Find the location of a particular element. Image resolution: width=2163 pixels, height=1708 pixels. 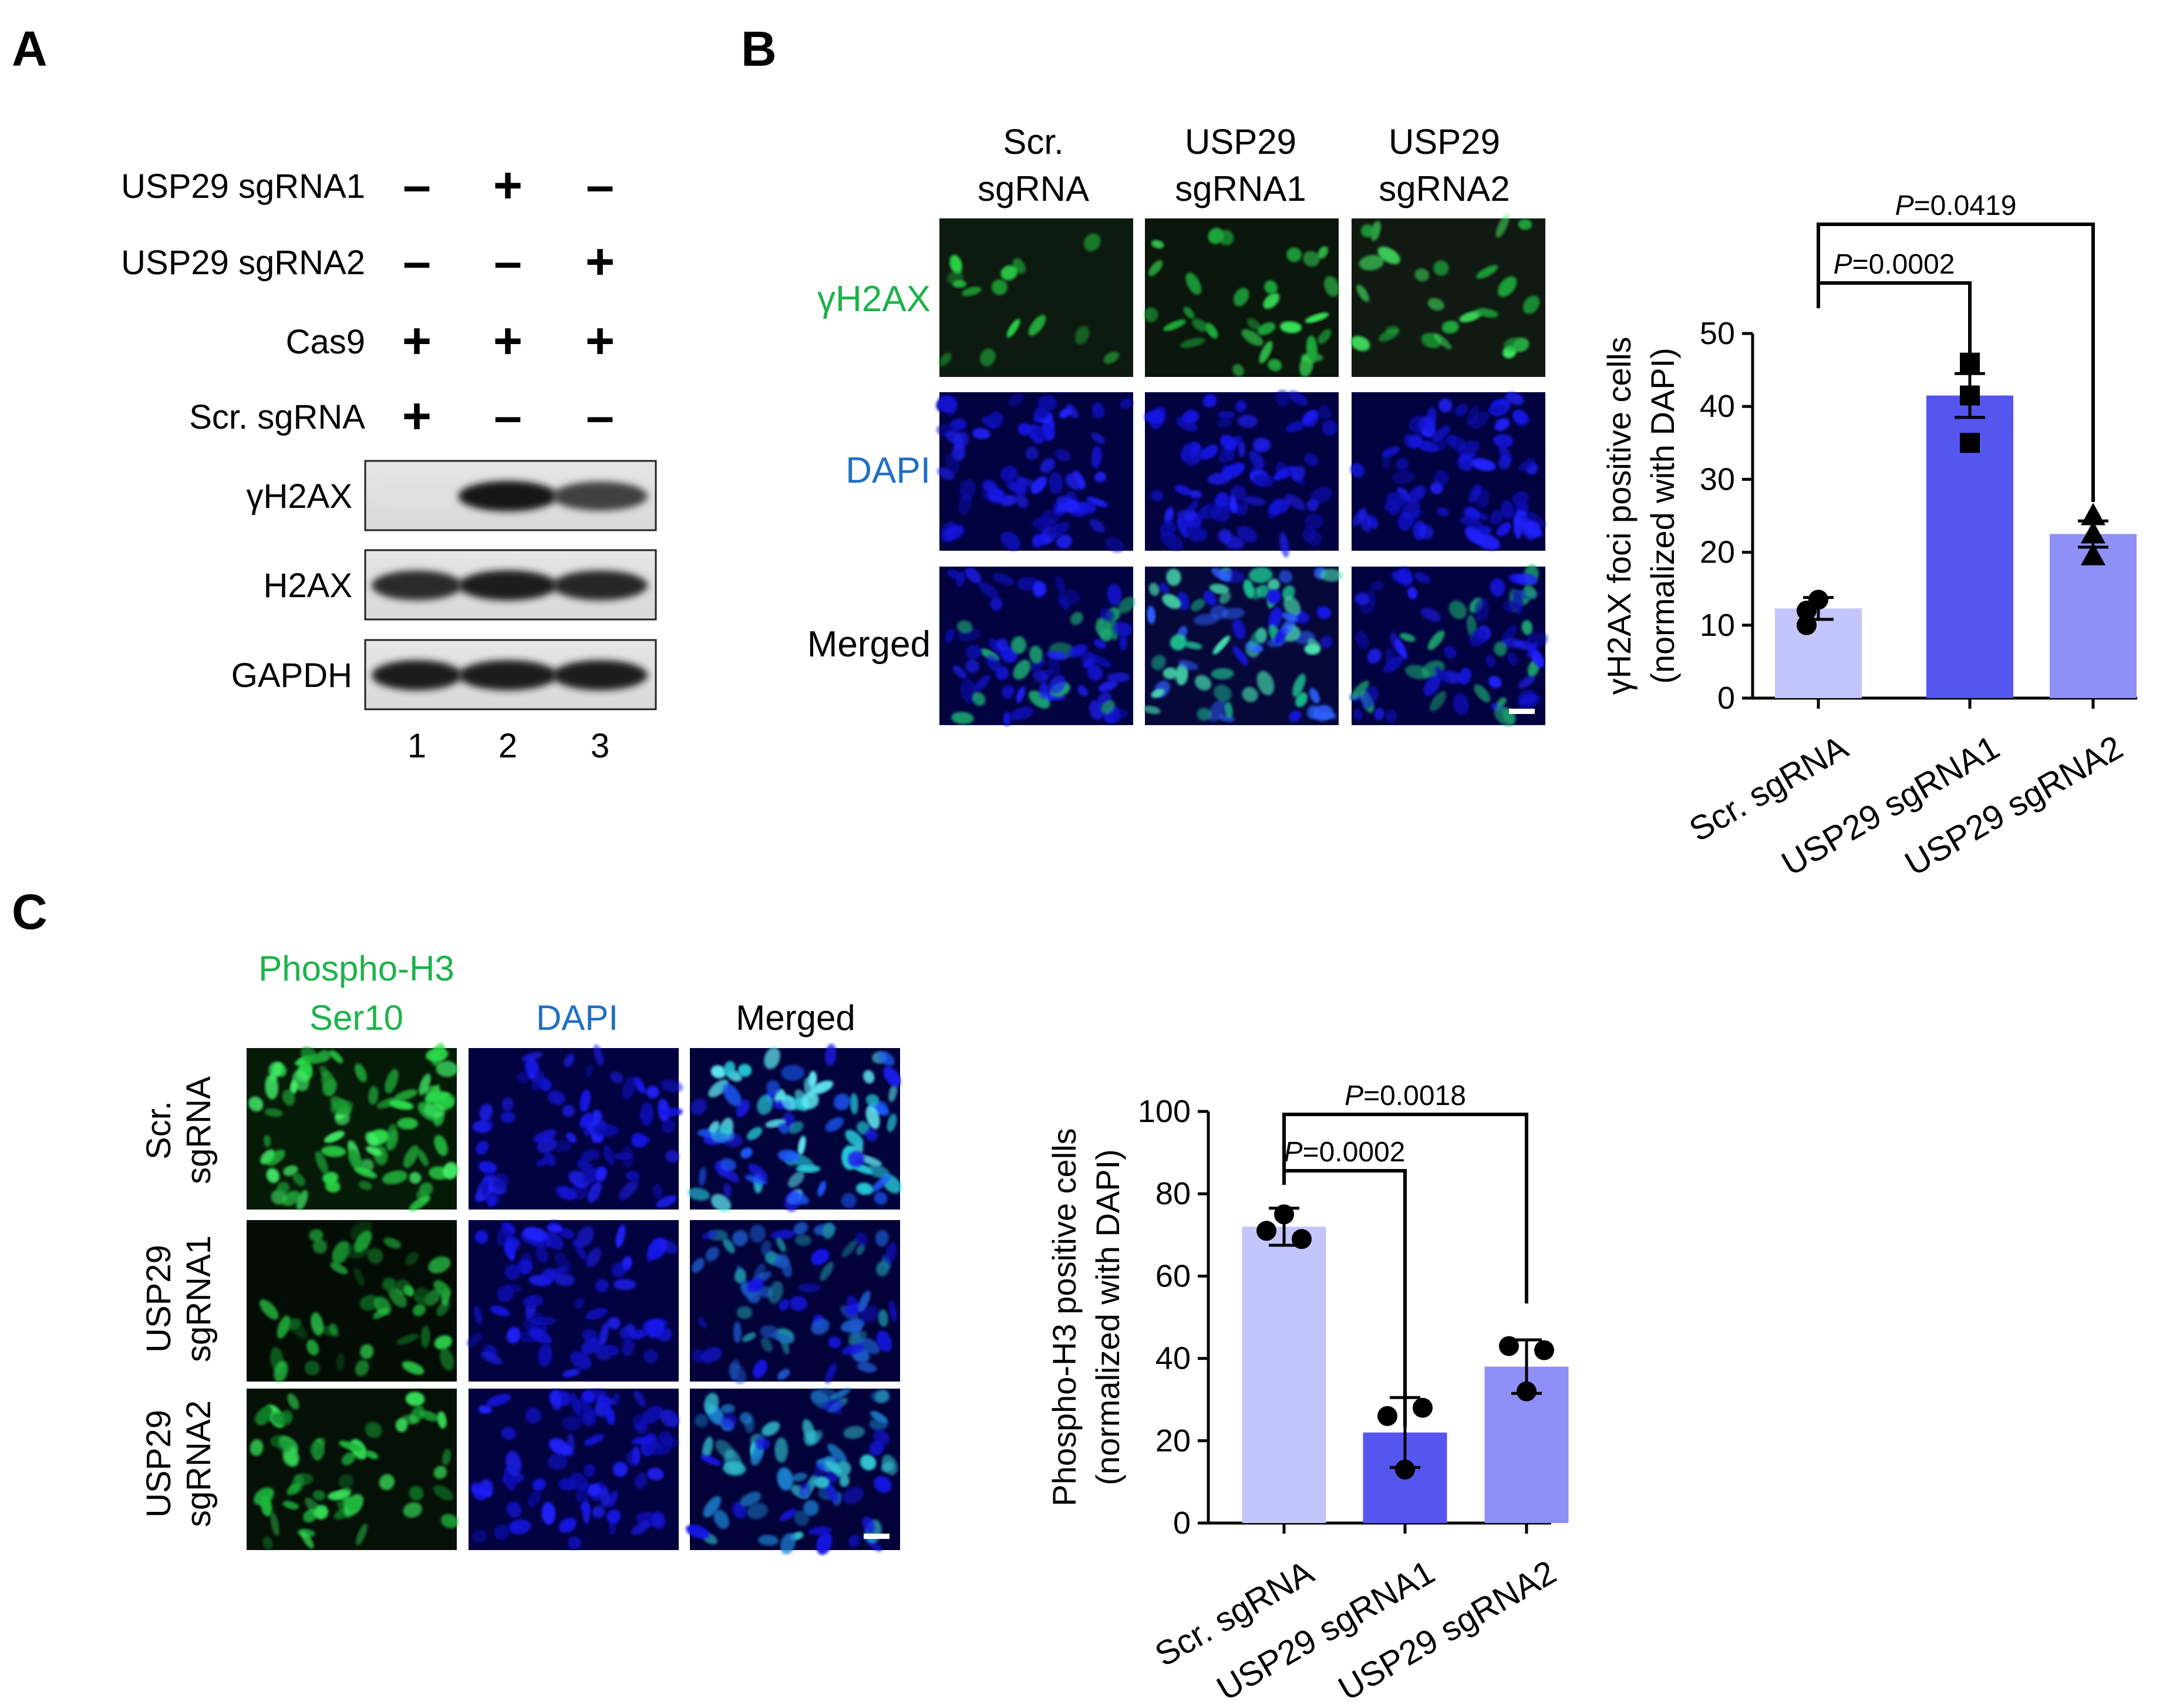

micrograph is located at coordinates (576, 1127).